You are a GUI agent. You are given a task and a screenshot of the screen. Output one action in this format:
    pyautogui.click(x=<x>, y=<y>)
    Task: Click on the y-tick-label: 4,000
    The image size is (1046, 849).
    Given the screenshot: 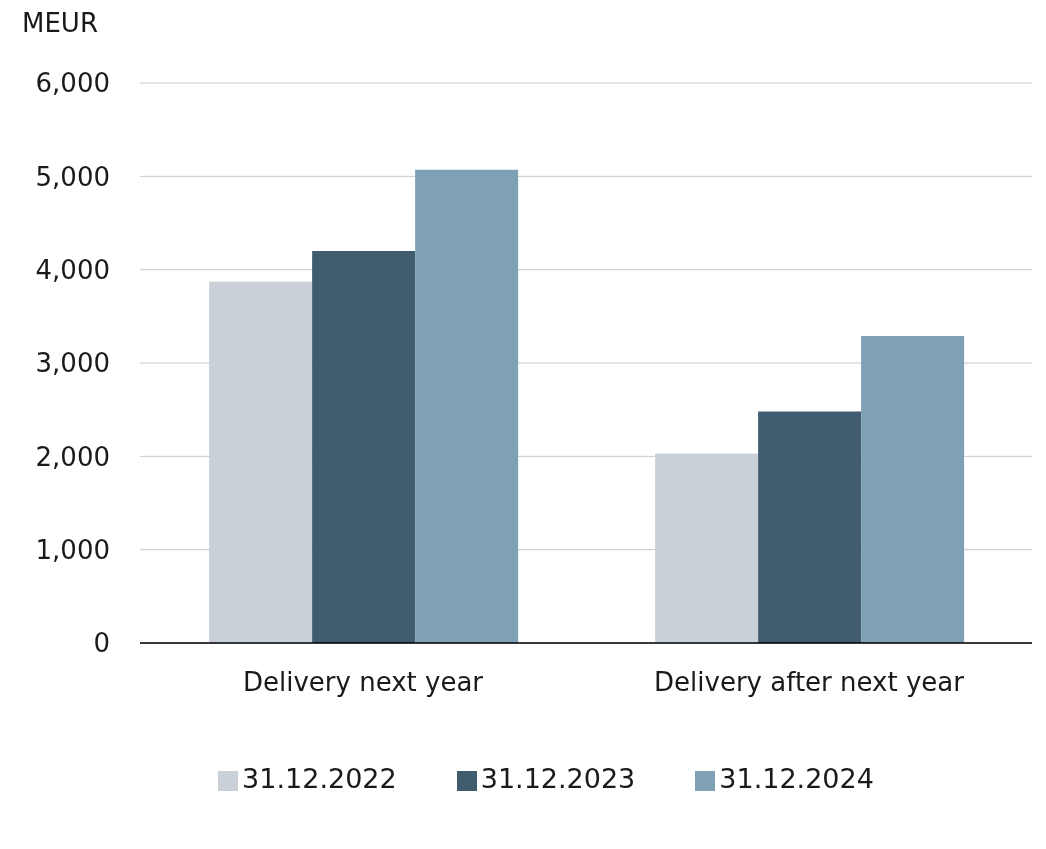 What is the action you would take?
    pyautogui.click(x=72, y=269)
    